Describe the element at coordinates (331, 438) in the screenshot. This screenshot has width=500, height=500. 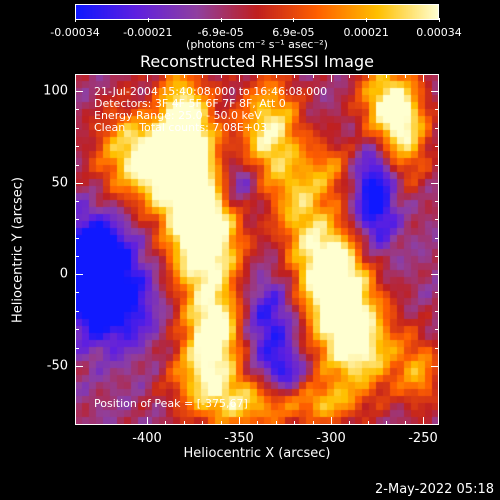
I see `x-tick-label: -300` at that location.